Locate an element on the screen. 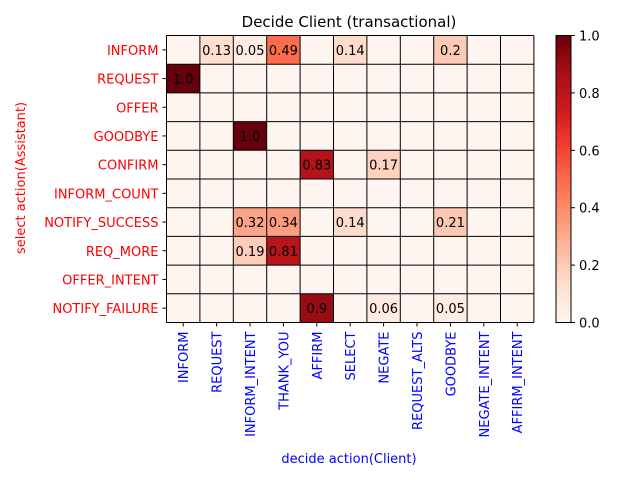  cell-value-label: 0.49 is located at coordinates (283, 51).